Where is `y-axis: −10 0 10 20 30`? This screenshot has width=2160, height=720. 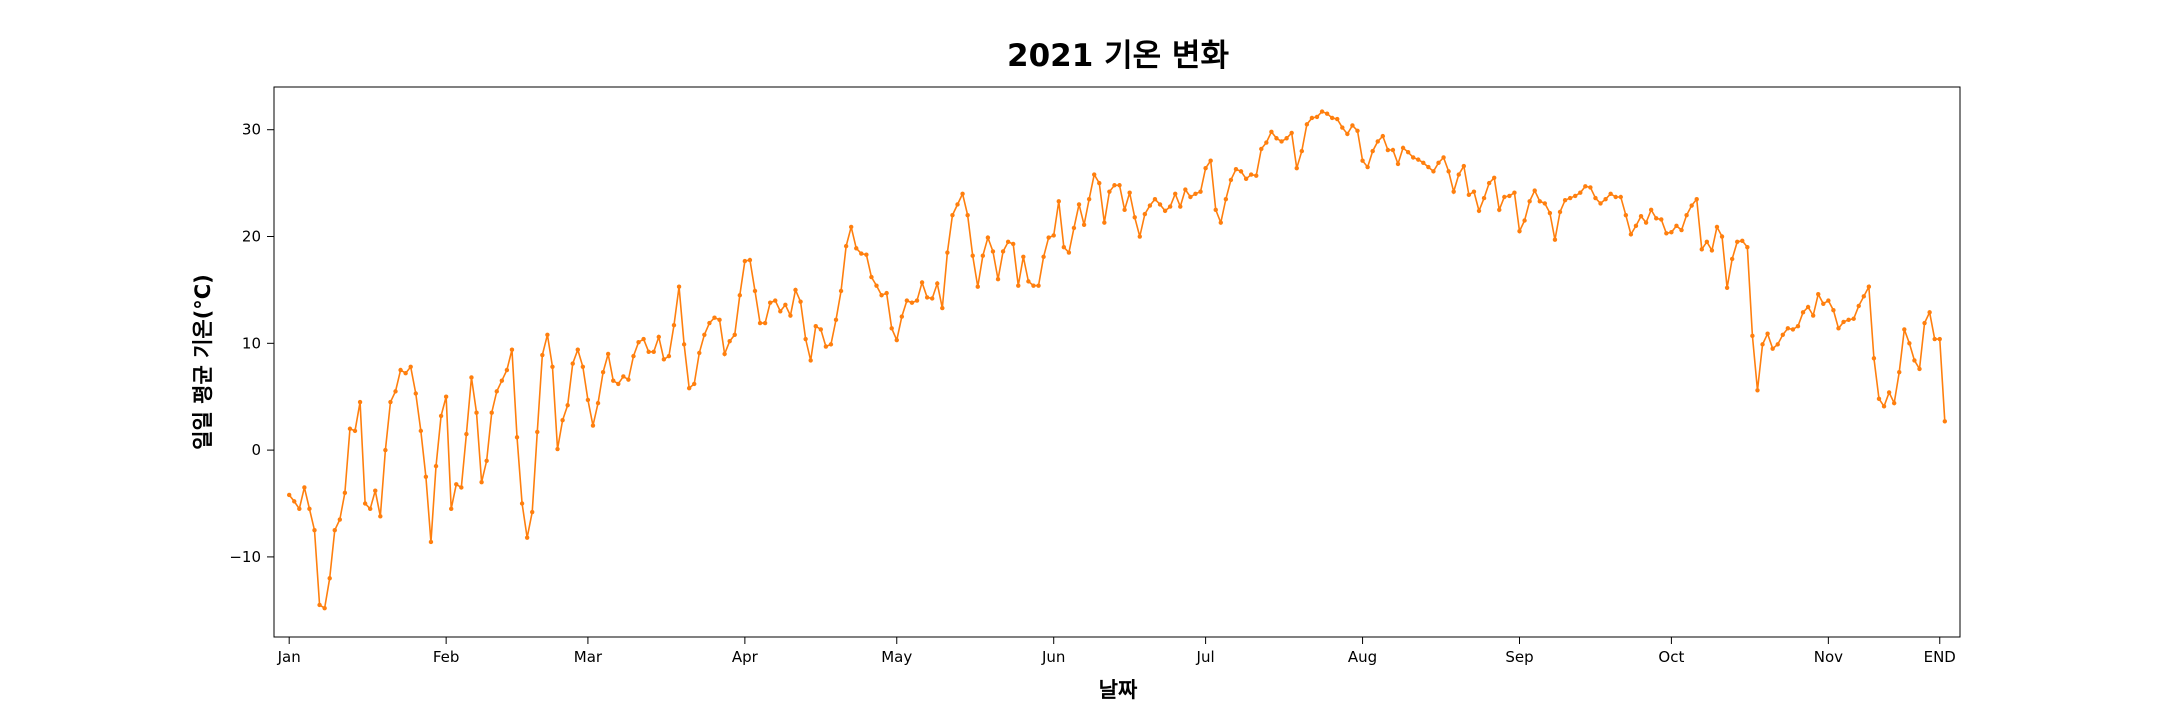
y-axis: −10 0 10 20 30 is located at coordinates (251, 343).